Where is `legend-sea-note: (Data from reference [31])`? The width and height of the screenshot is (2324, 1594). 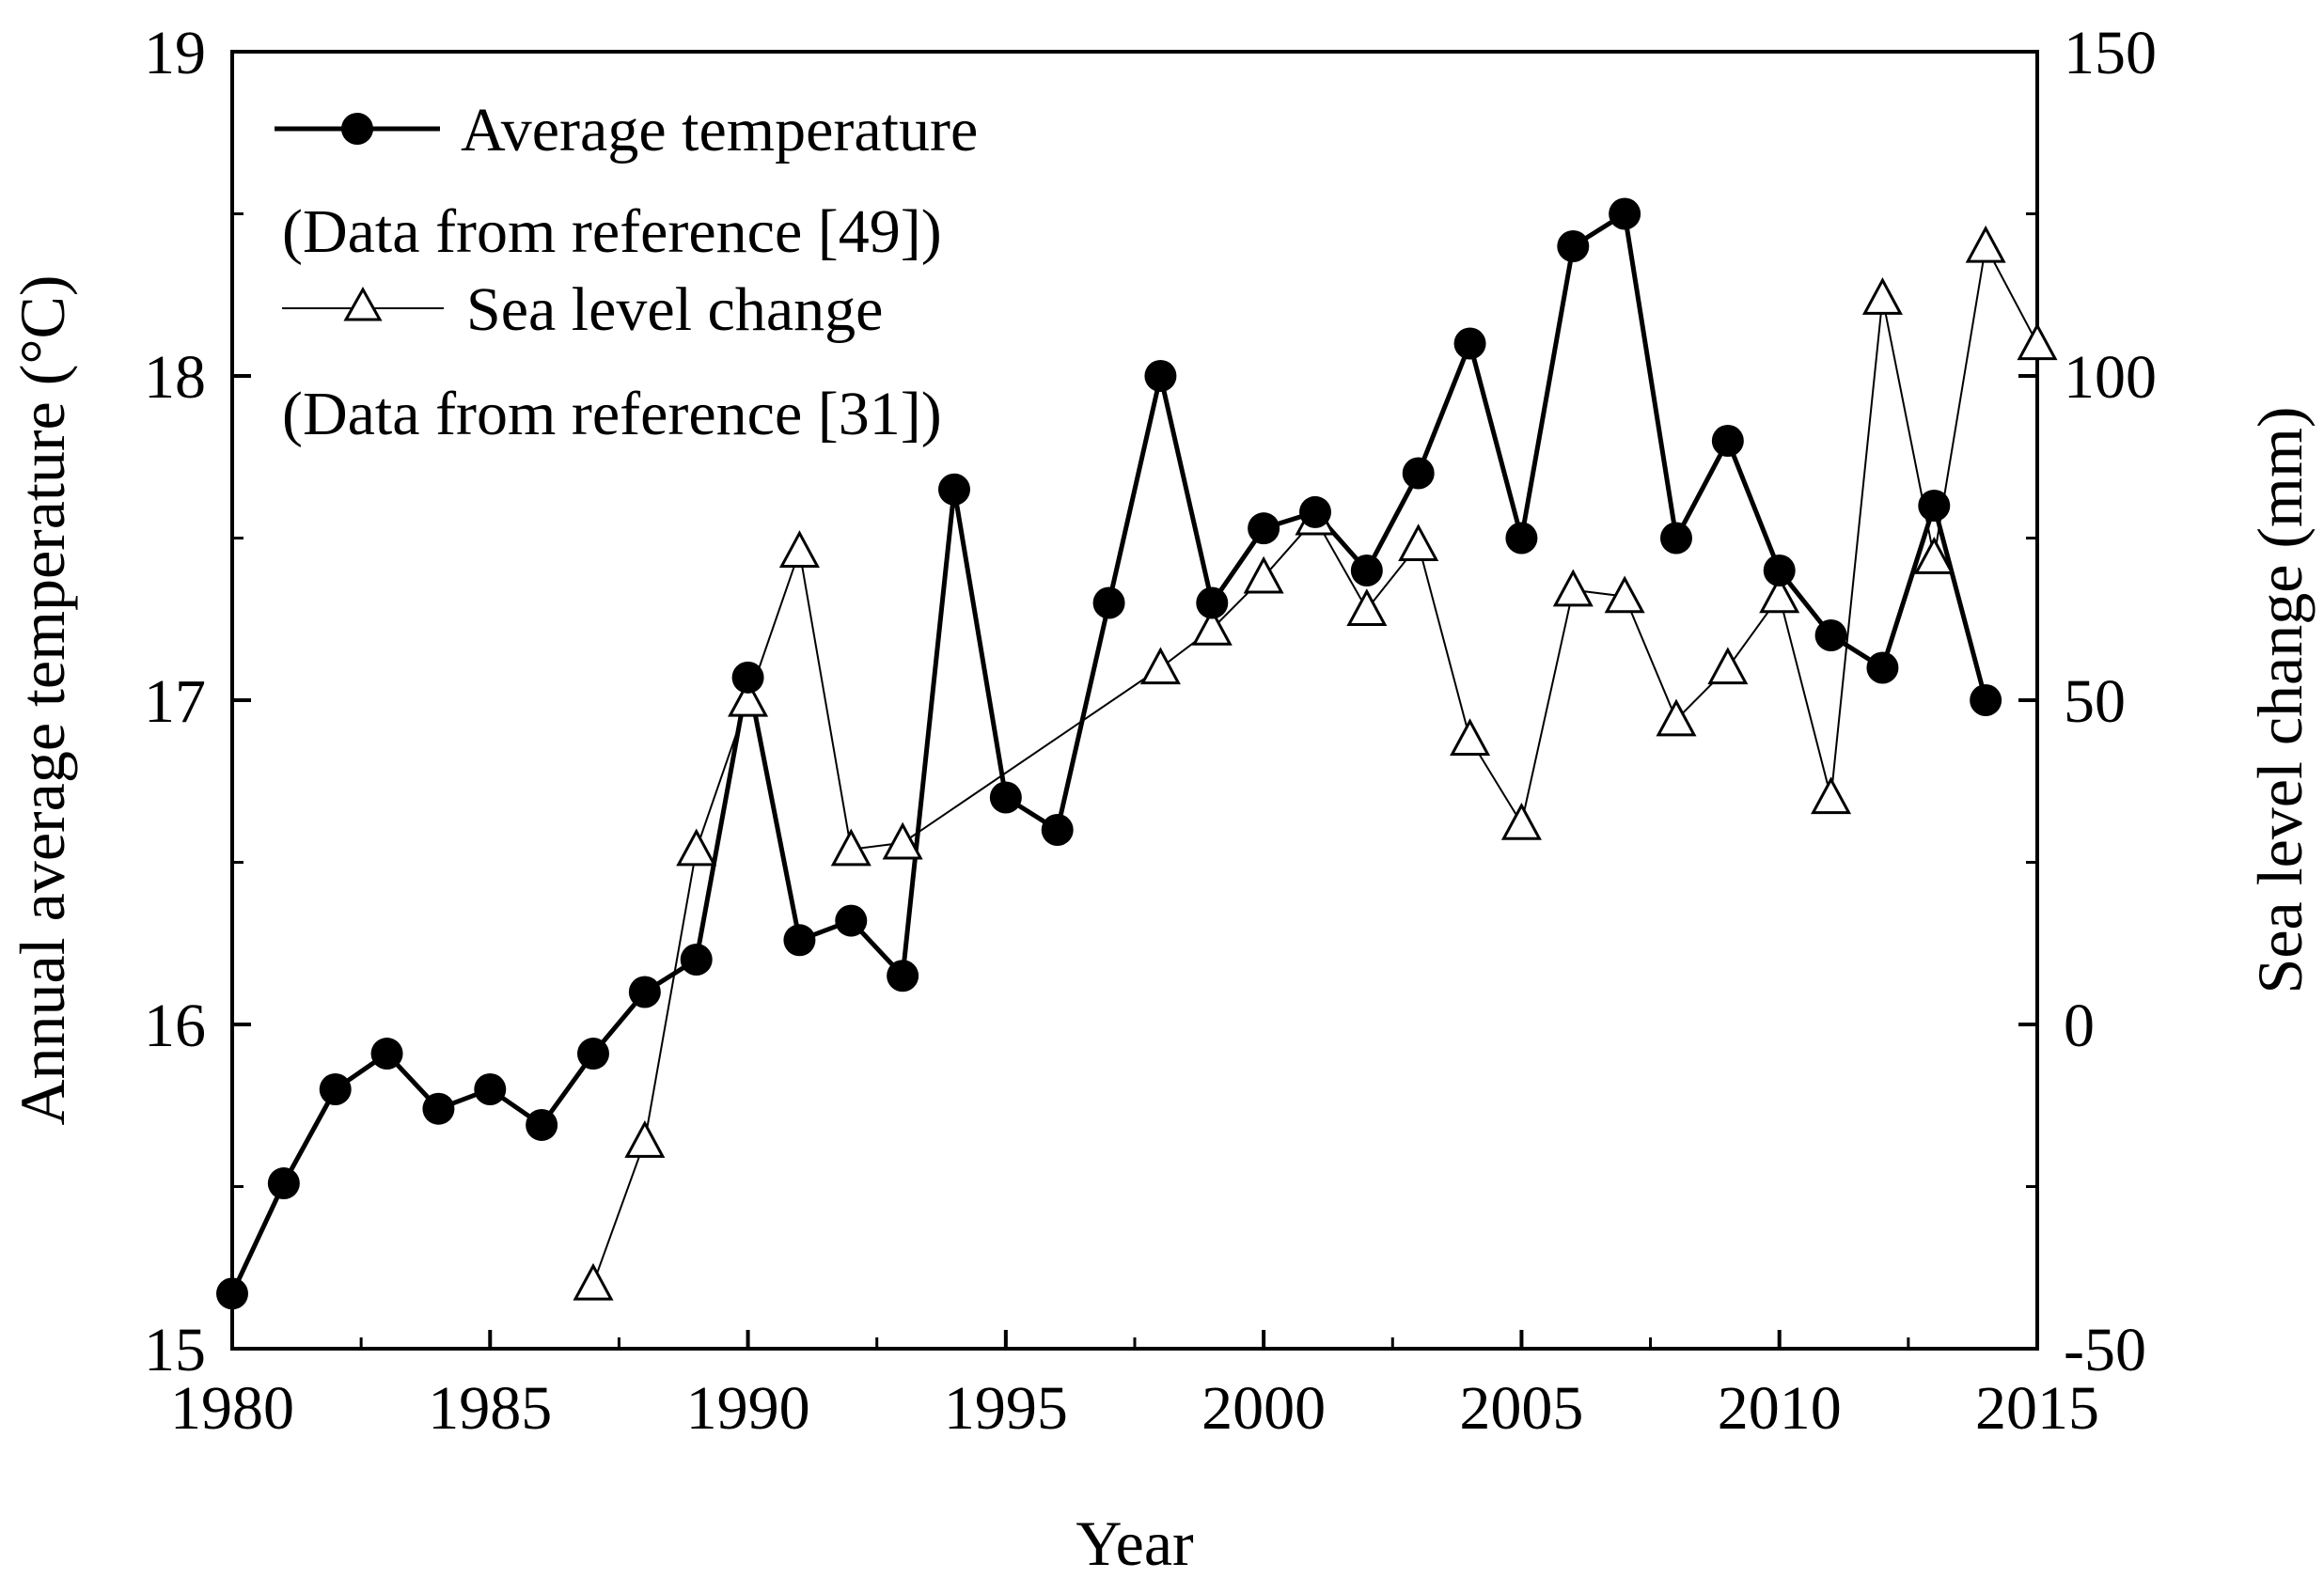 legend-sea-note: (Data from reference [31]) is located at coordinates (612, 414).